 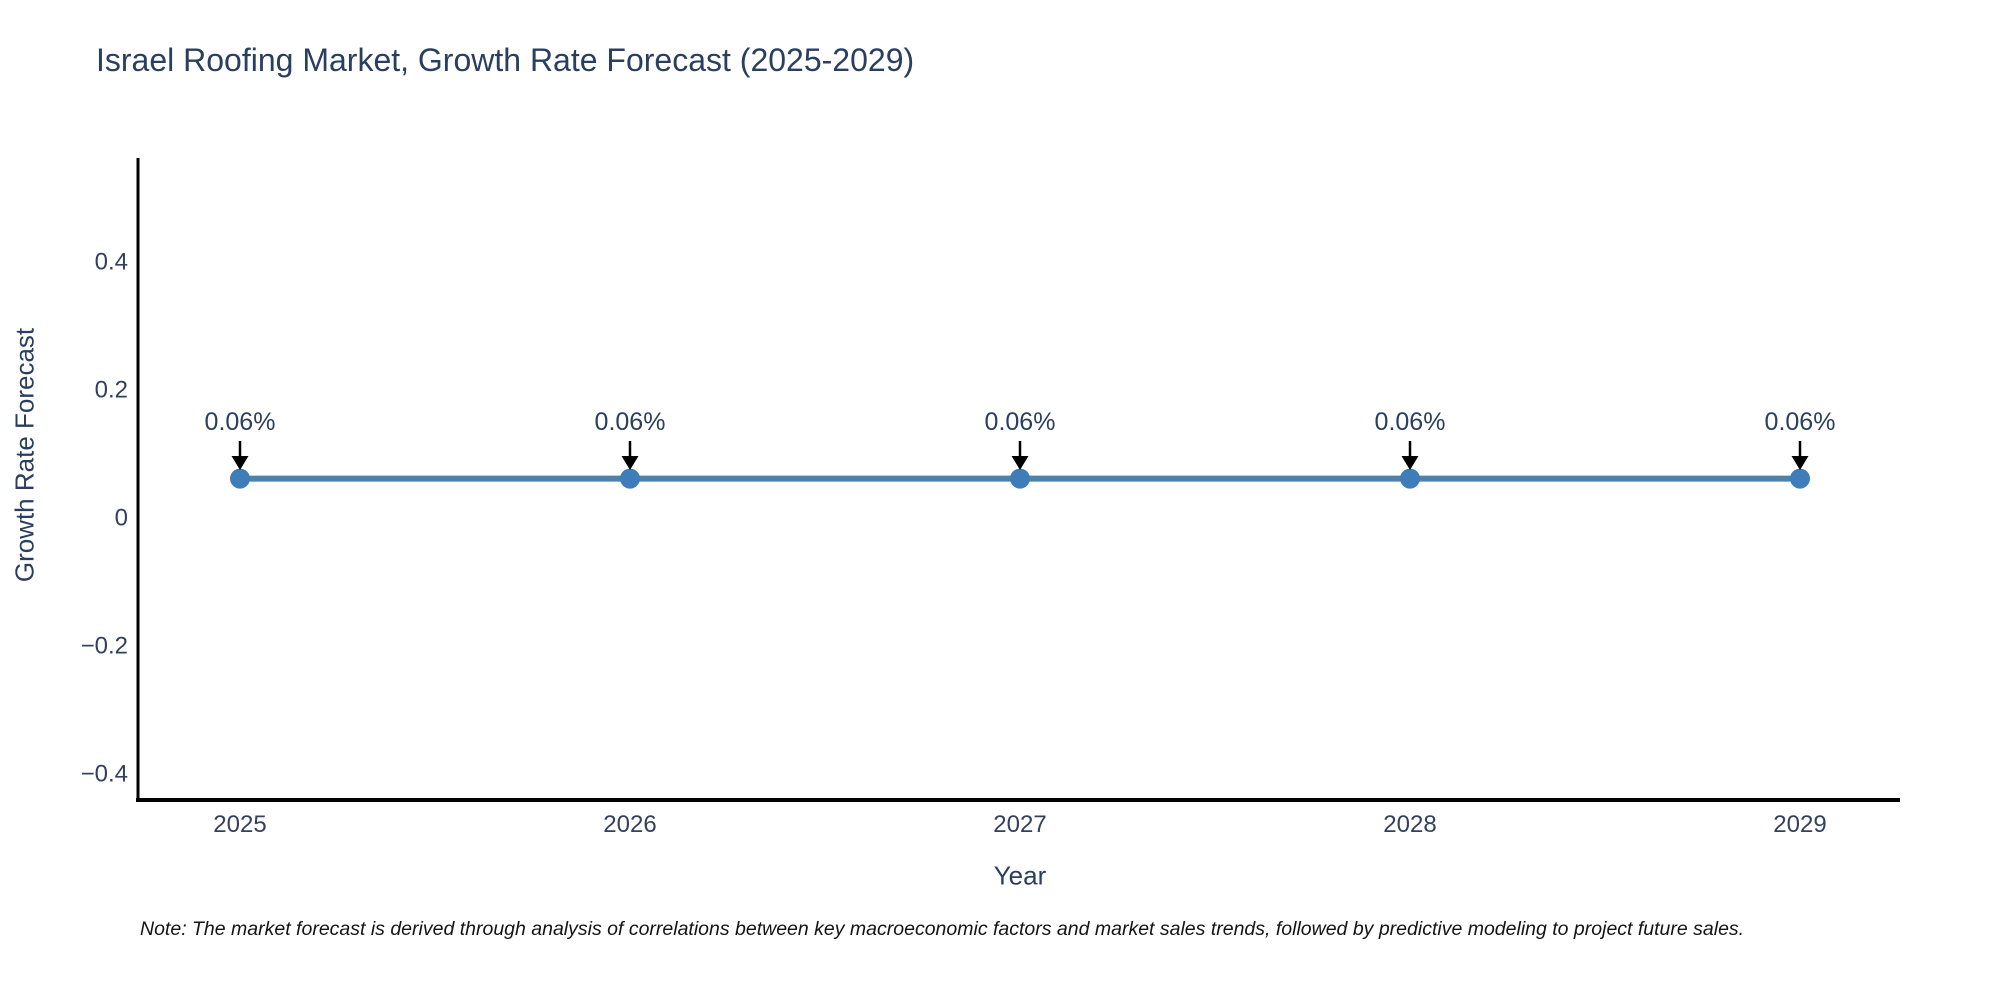 What do you see at coordinates (104, 646) in the screenshot?
I see `y-tick-label: −0.2` at bounding box center [104, 646].